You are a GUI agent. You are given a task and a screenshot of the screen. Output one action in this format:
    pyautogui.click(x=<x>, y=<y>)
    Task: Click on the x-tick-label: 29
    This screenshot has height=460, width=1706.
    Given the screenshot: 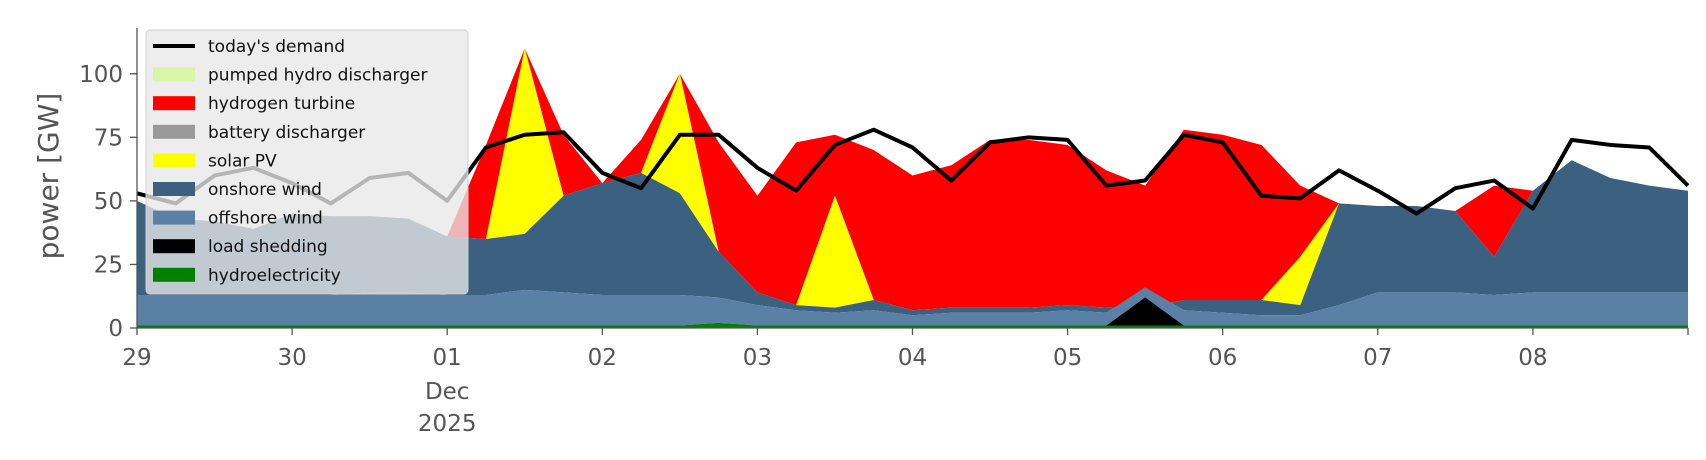 What is the action you would take?
    pyautogui.click(x=136, y=358)
    